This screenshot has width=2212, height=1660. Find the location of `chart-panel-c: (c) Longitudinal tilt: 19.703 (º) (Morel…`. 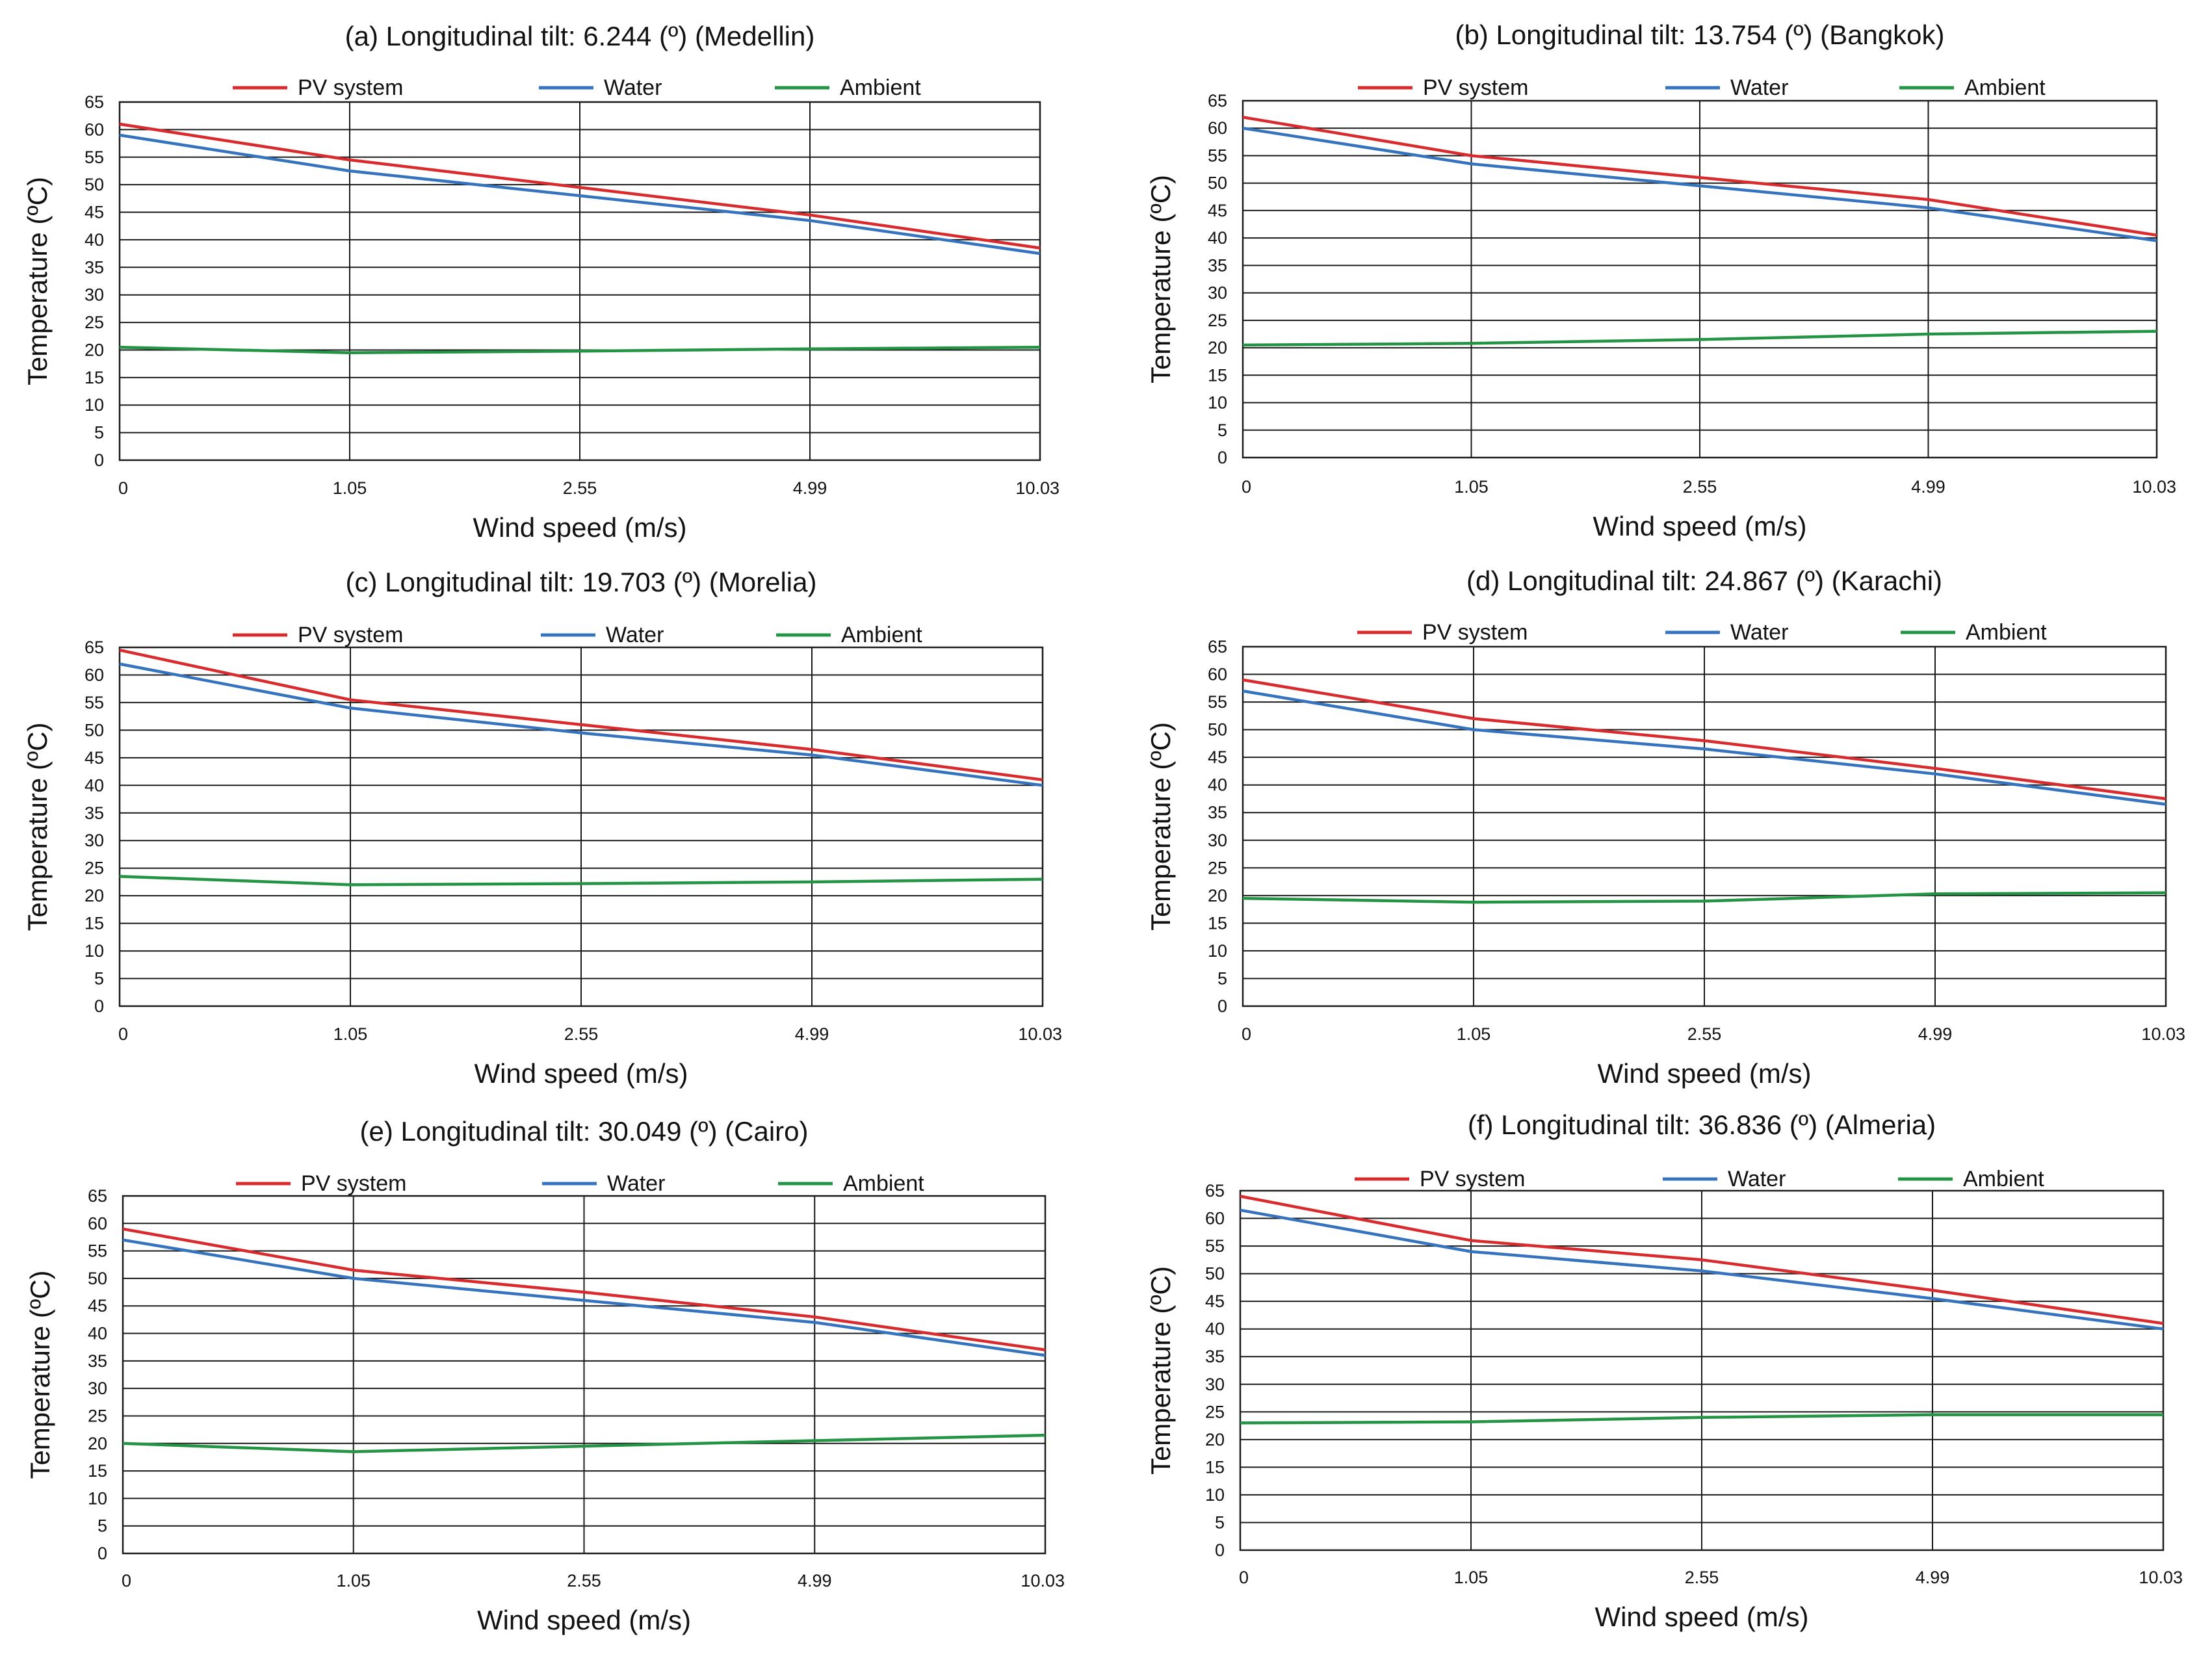

chart-panel-c: (c) Longitudinal tilt: 19.703 (º) (Morel… is located at coordinates (542, 828).